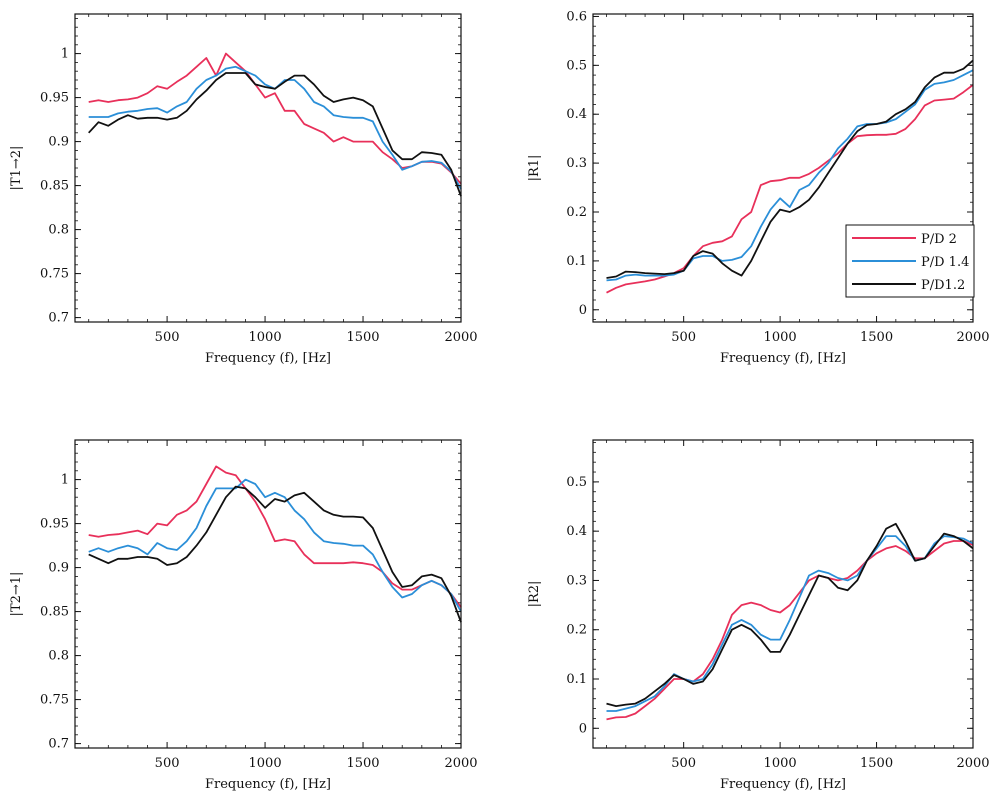  I want to click on panel-r2-xtick-label: 1000, so click(780, 763).